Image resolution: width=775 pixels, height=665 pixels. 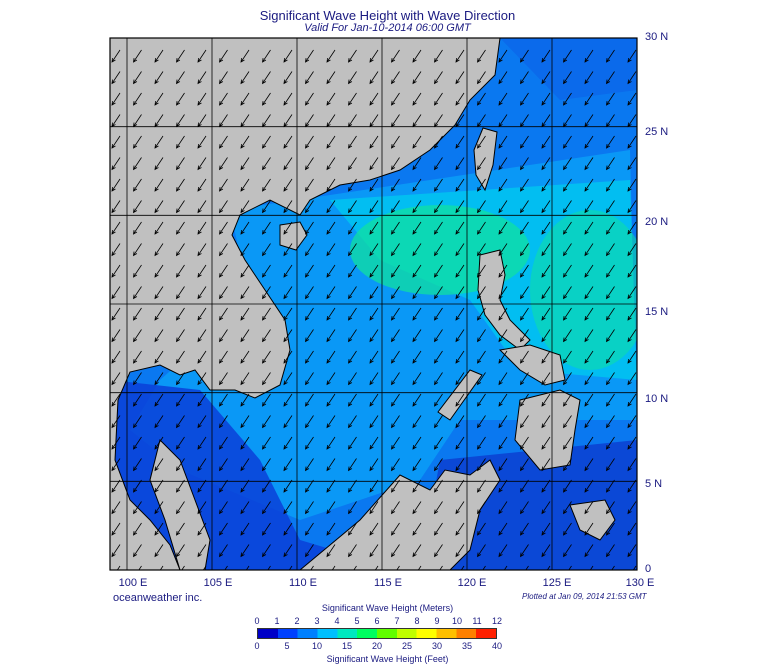 What do you see at coordinates (496, 646) in the screenshot?
I see `colorbar-feet-tick: 40` at bounding box center [496, 646].